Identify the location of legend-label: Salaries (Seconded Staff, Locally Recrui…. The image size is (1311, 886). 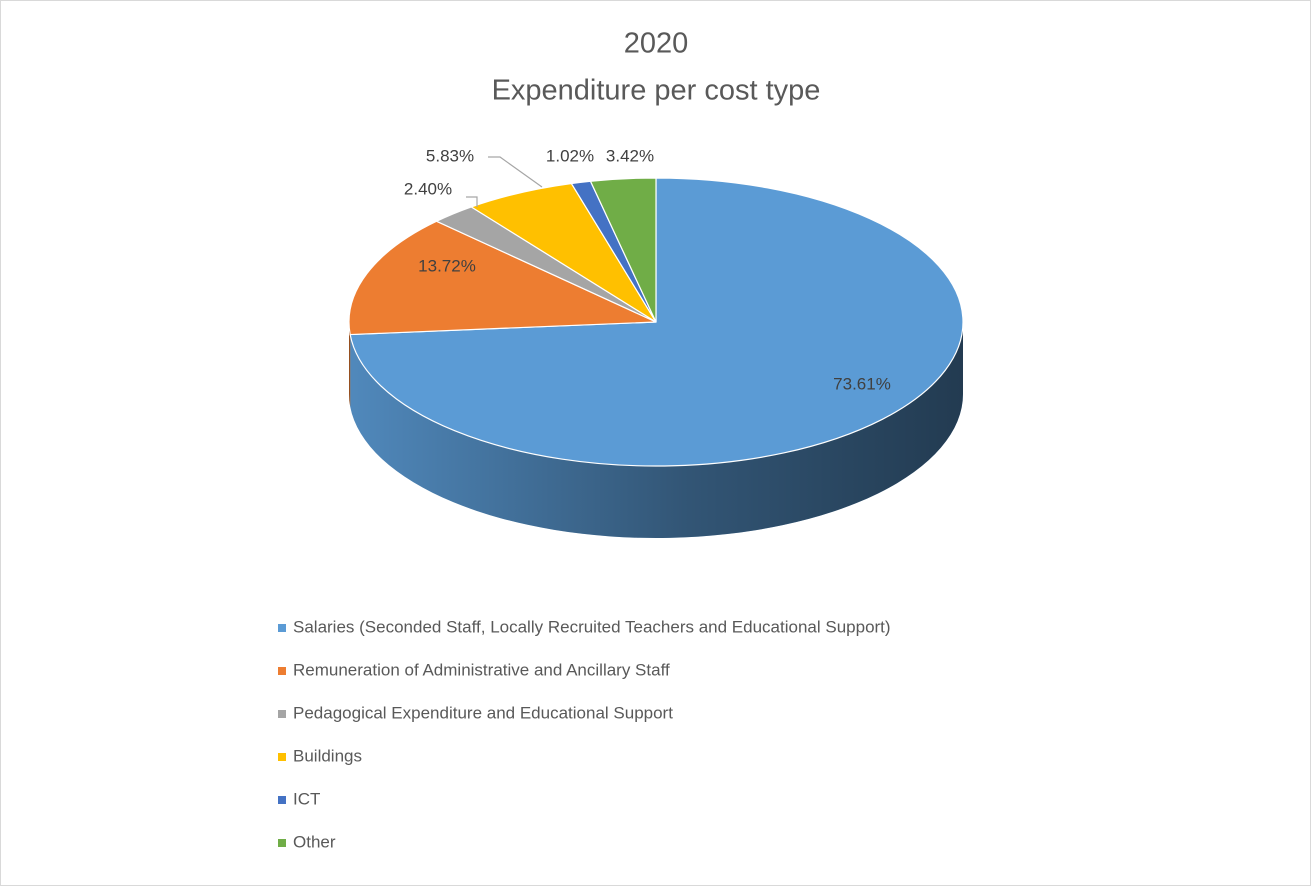
(592, 626).